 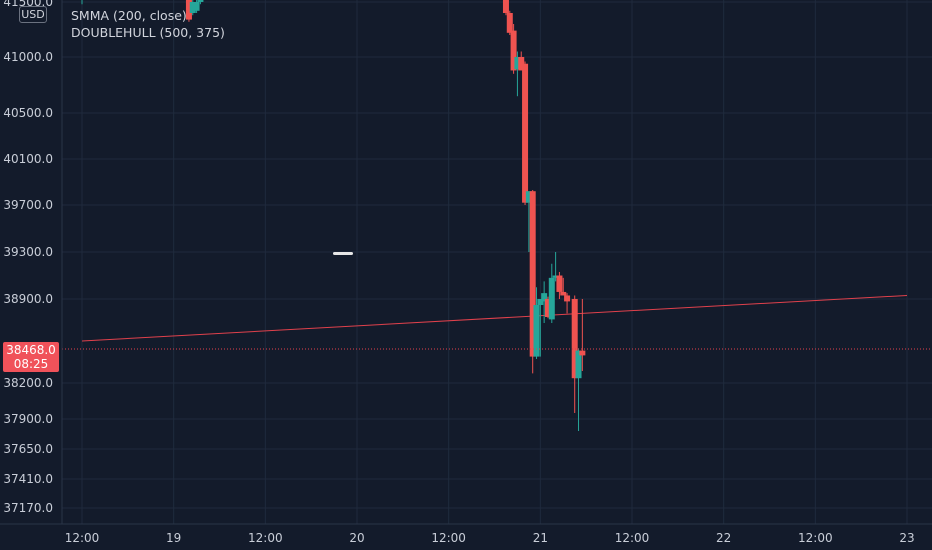 What do you see at coordinates (28, 113) in the screenshot?
I see `price-tick-label: 40500.0` at bounding box center [28, 113].